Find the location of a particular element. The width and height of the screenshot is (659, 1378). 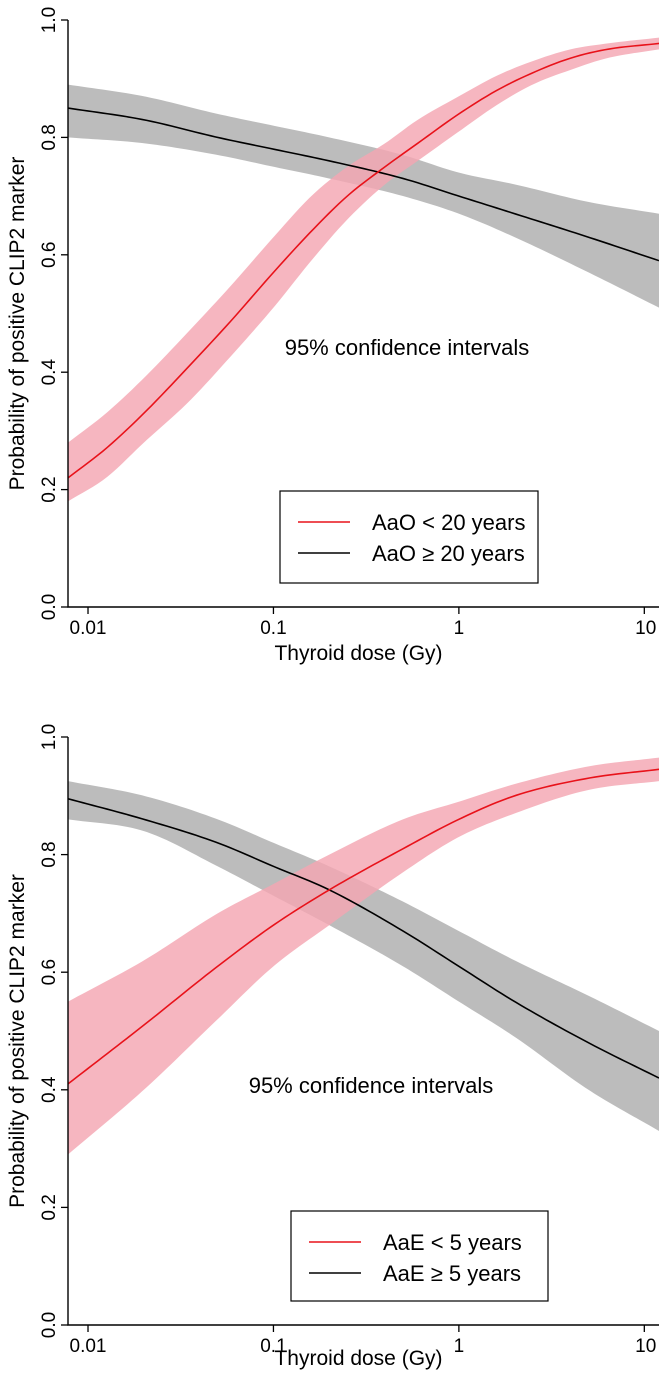

legend-entry-series-2: AaO ≥ 20 years is located at coordinates (448, 553).